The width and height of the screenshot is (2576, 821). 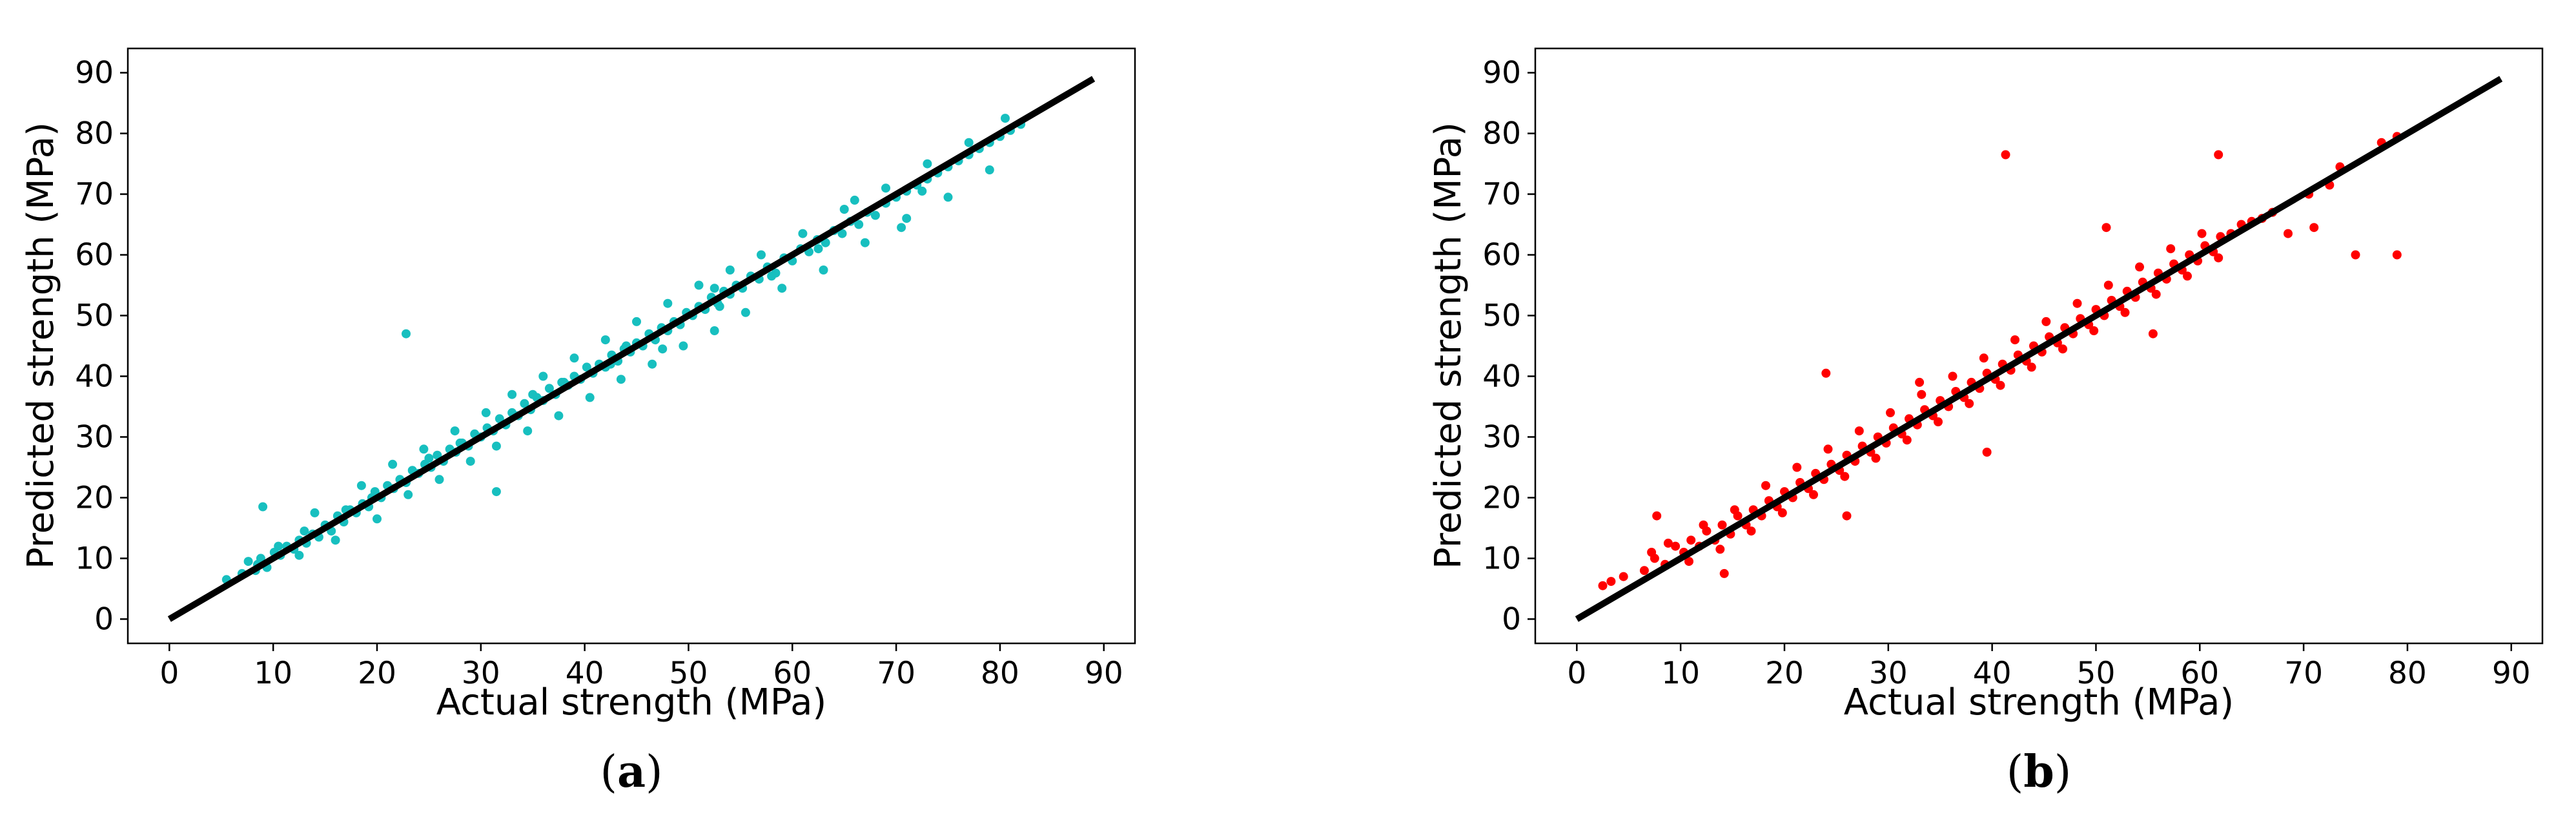 I want to click on y-tick-label-a: 20, so click(x=94, y=498).